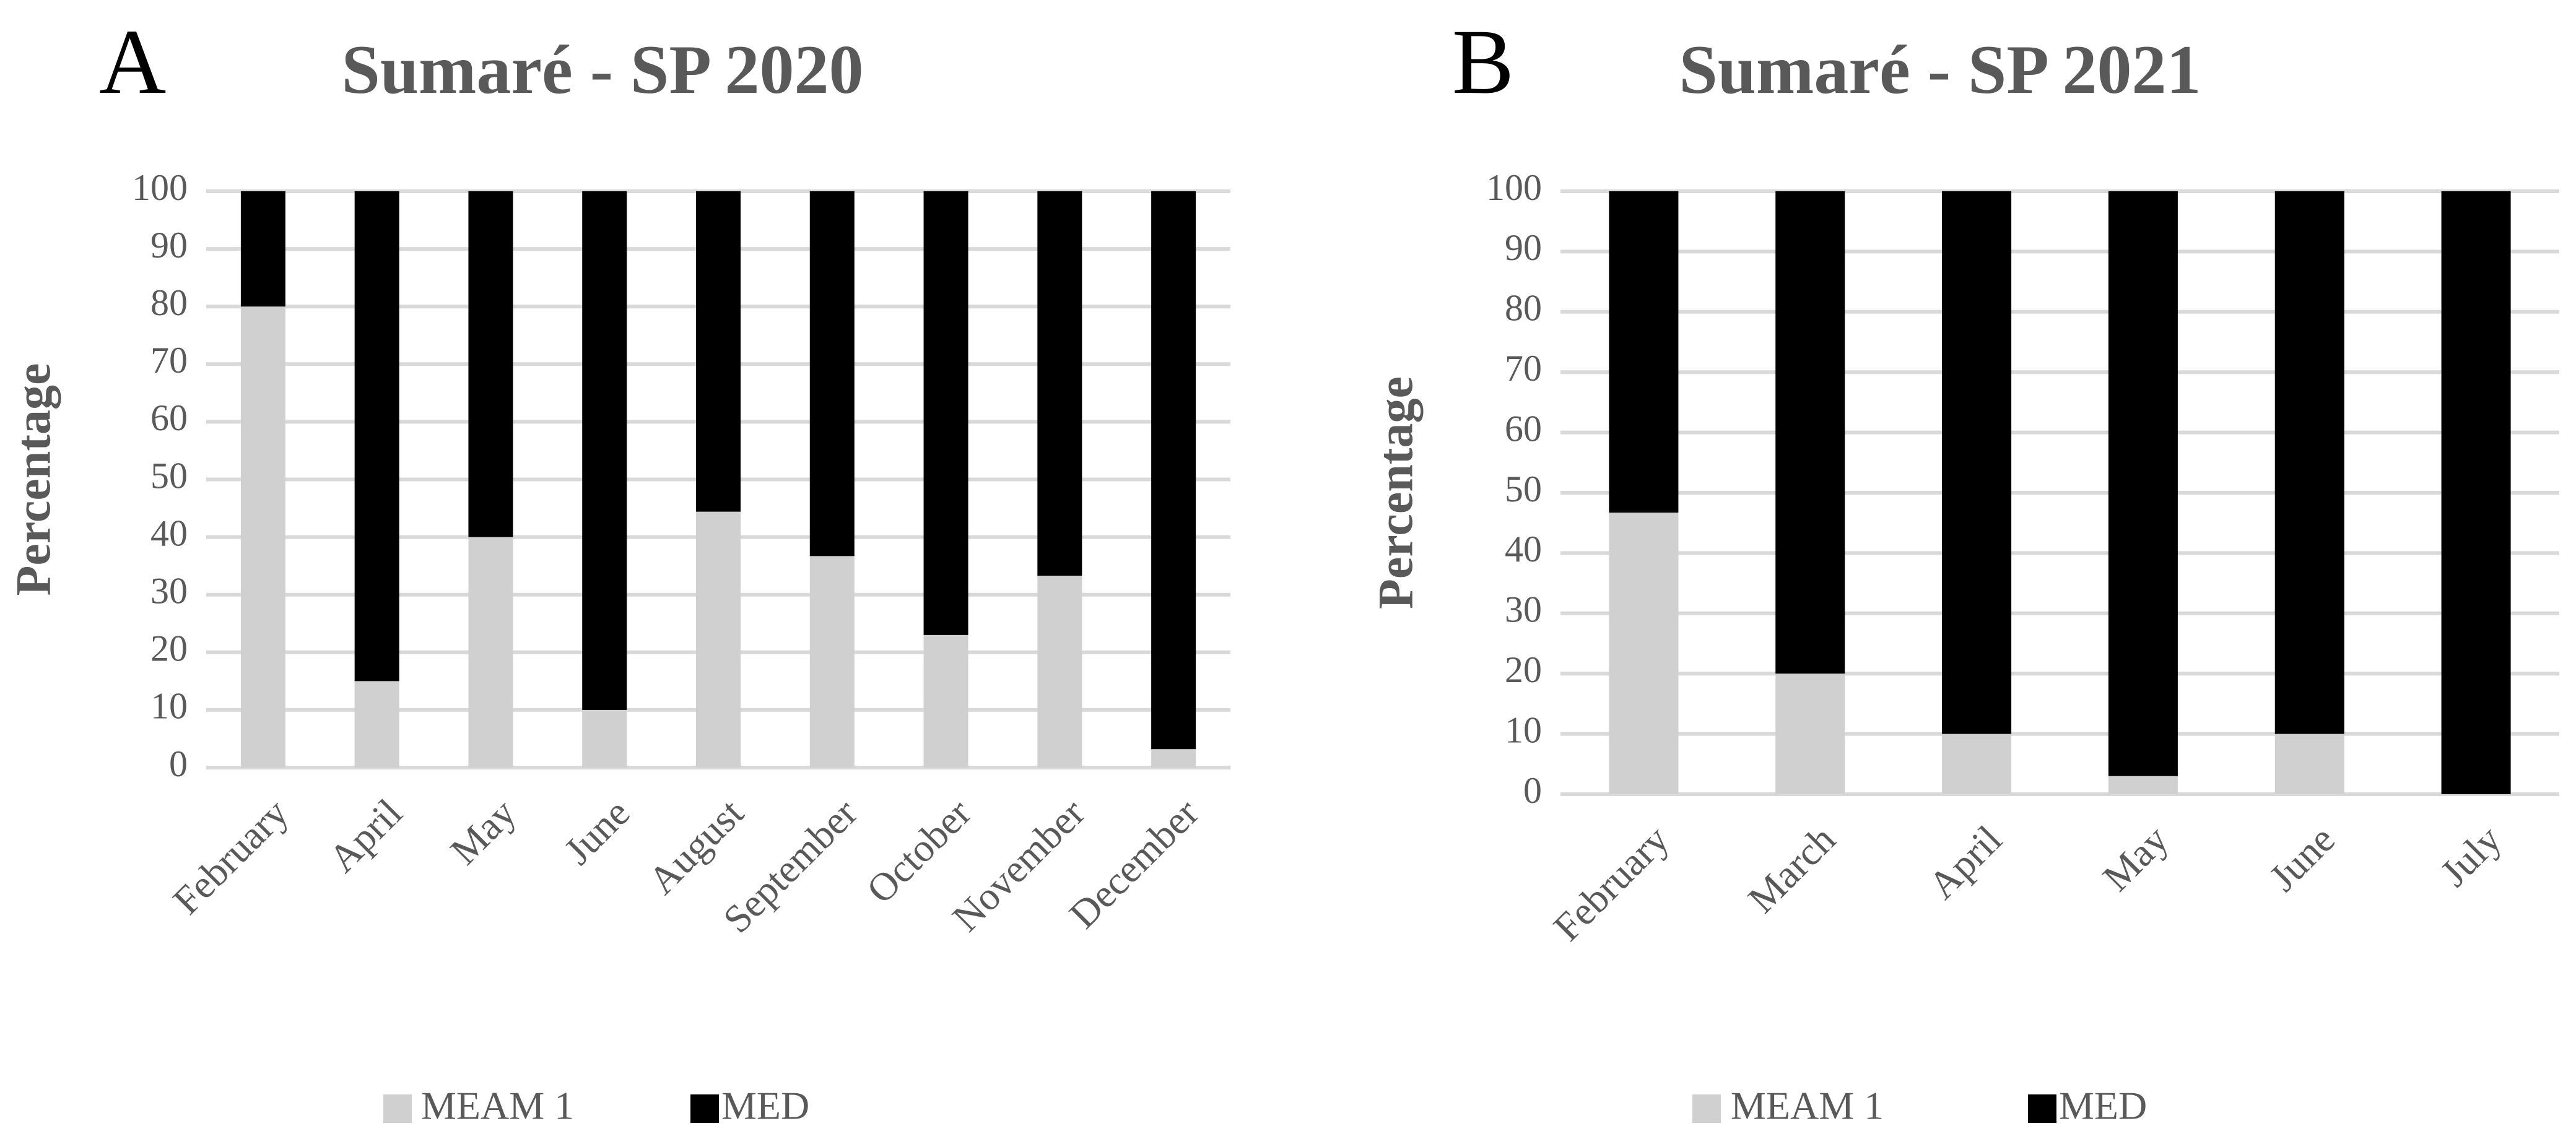 This screenshot has width=2576, height=1139. I want to click on x-tick-label: August, so click(696, 846).